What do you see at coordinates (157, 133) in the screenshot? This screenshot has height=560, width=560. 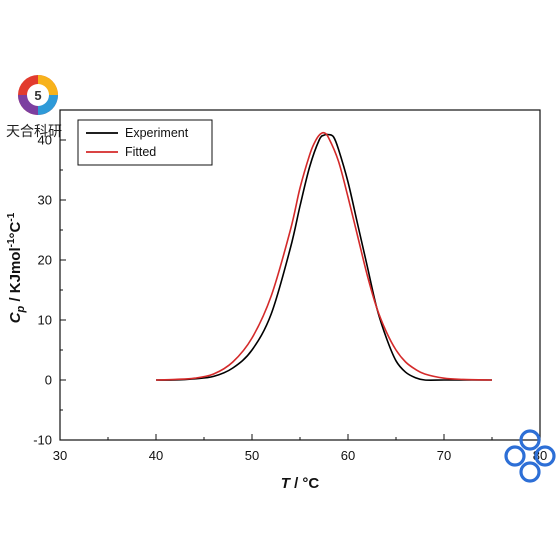 I see `legend-label-experiment: Experiment` at bounding box center [157, 133].